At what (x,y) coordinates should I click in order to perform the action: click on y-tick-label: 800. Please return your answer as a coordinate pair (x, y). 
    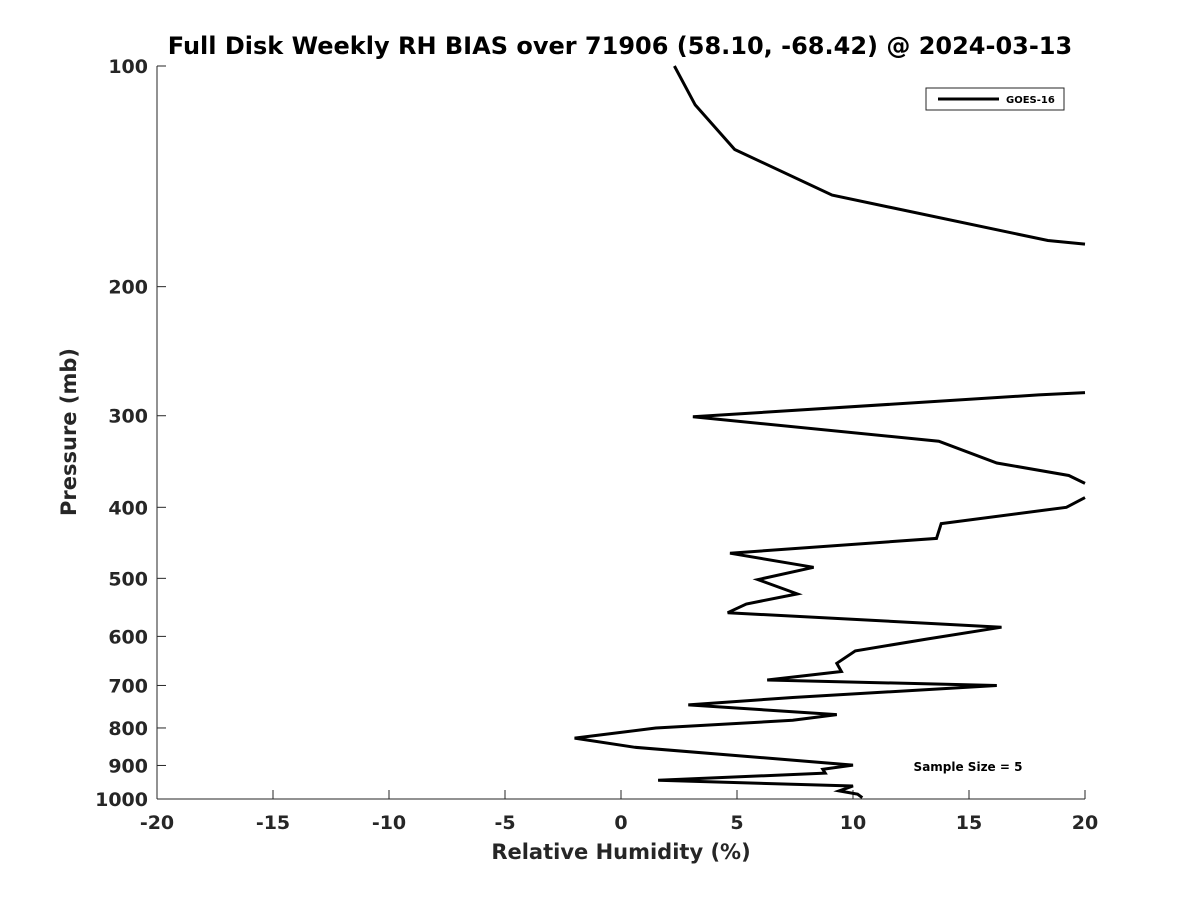
    Looking at the image, I should click on (128, 729).